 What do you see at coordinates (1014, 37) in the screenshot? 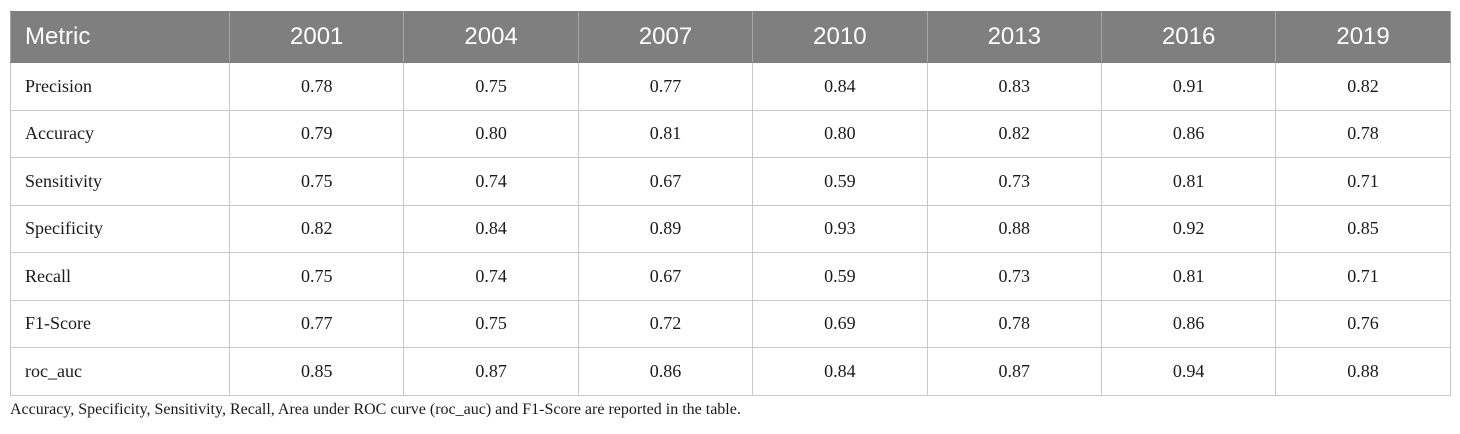
I see `header-year-2013: 2013` at bounding box center [1014, 37].